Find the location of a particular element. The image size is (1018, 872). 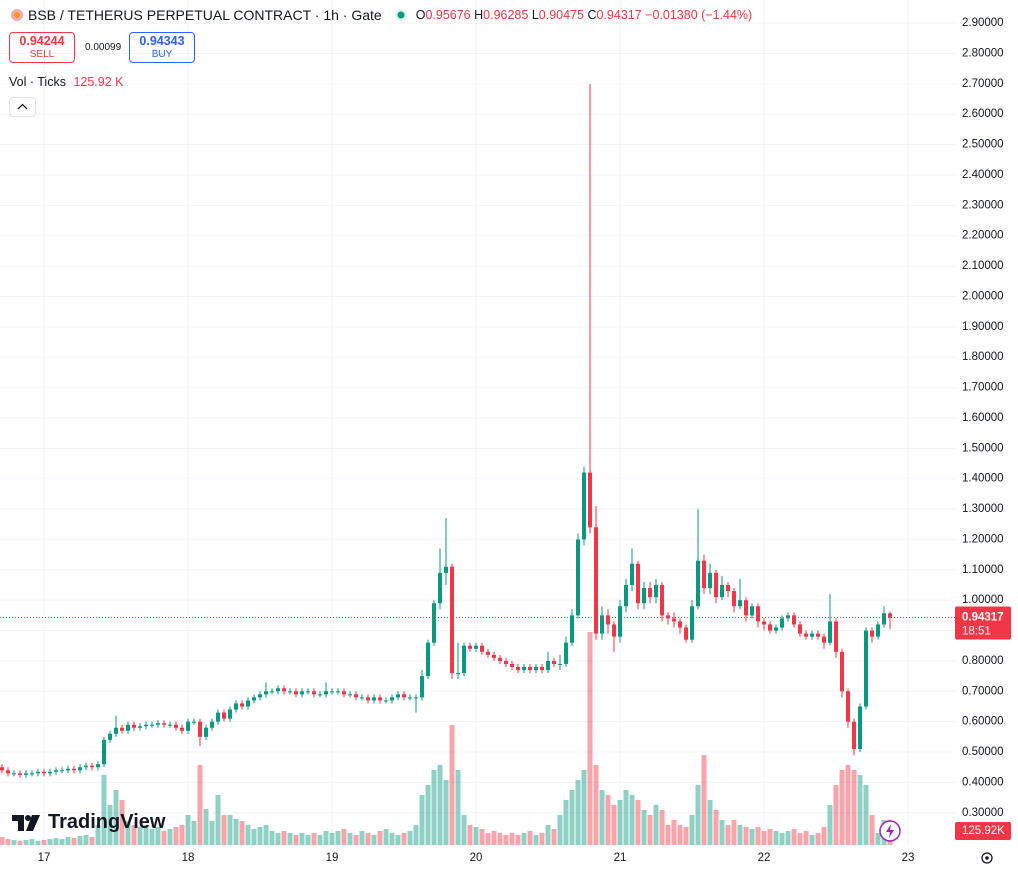

spread: 0.00099 is located at coordinates (103, 47).